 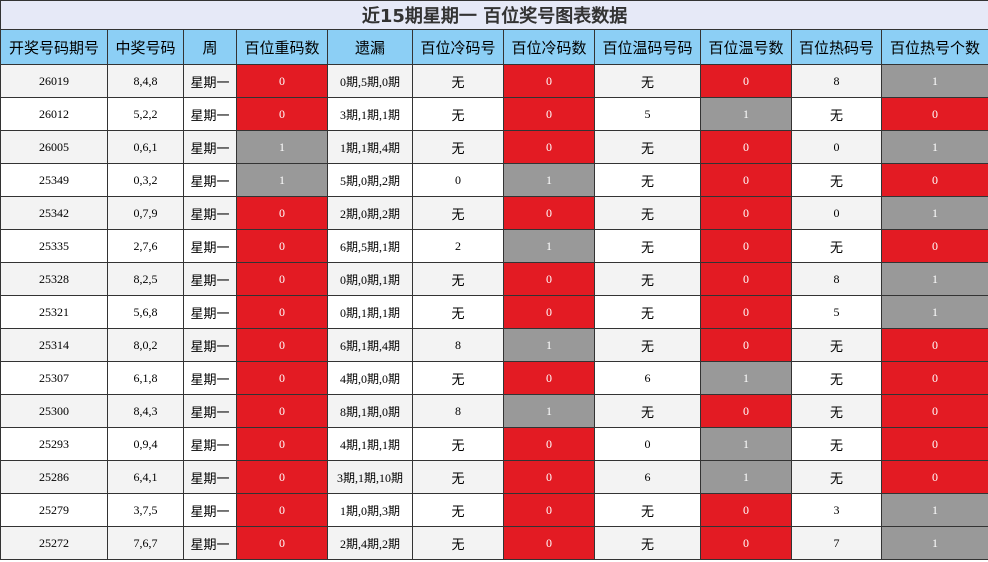 I want to click on table-row: 25328 8,2,5 星期一 0 0期,0期,1期无 0 无 0 8 1, so click(x=494, y=279).